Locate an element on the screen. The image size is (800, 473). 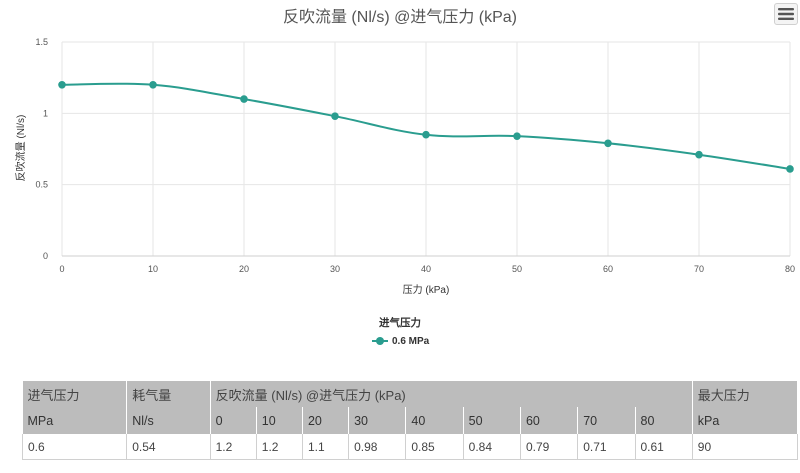
chart-menu-button is located at coordinates (786, 14).